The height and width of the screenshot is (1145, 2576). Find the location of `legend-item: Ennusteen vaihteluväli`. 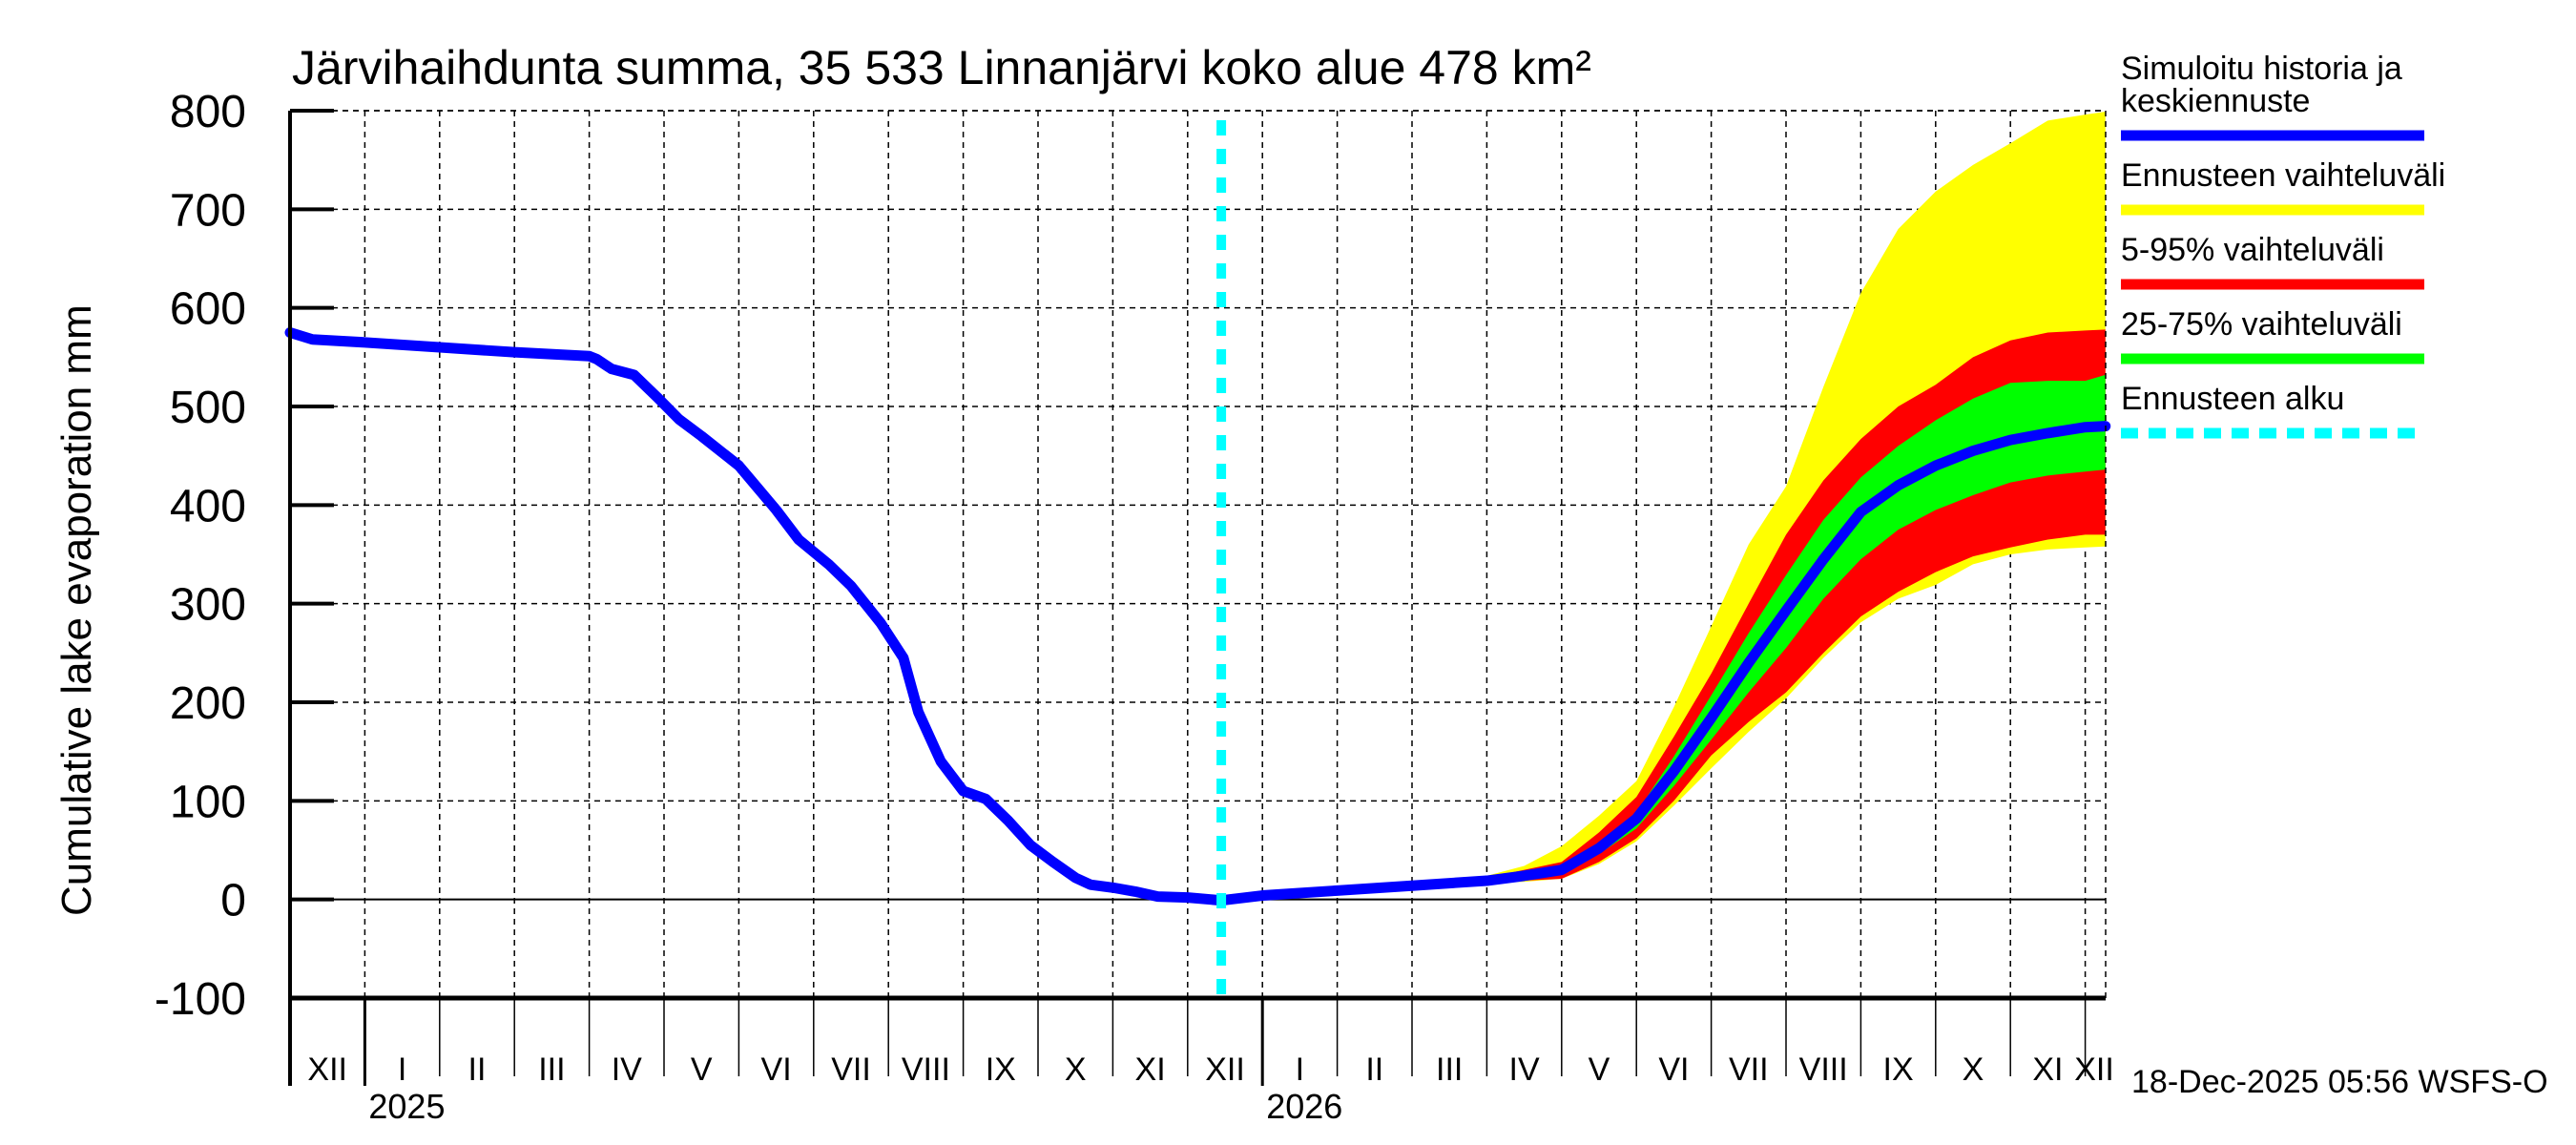

legend-item: Ennusteen vaihteluväli is located at coordinates (2283, 186).